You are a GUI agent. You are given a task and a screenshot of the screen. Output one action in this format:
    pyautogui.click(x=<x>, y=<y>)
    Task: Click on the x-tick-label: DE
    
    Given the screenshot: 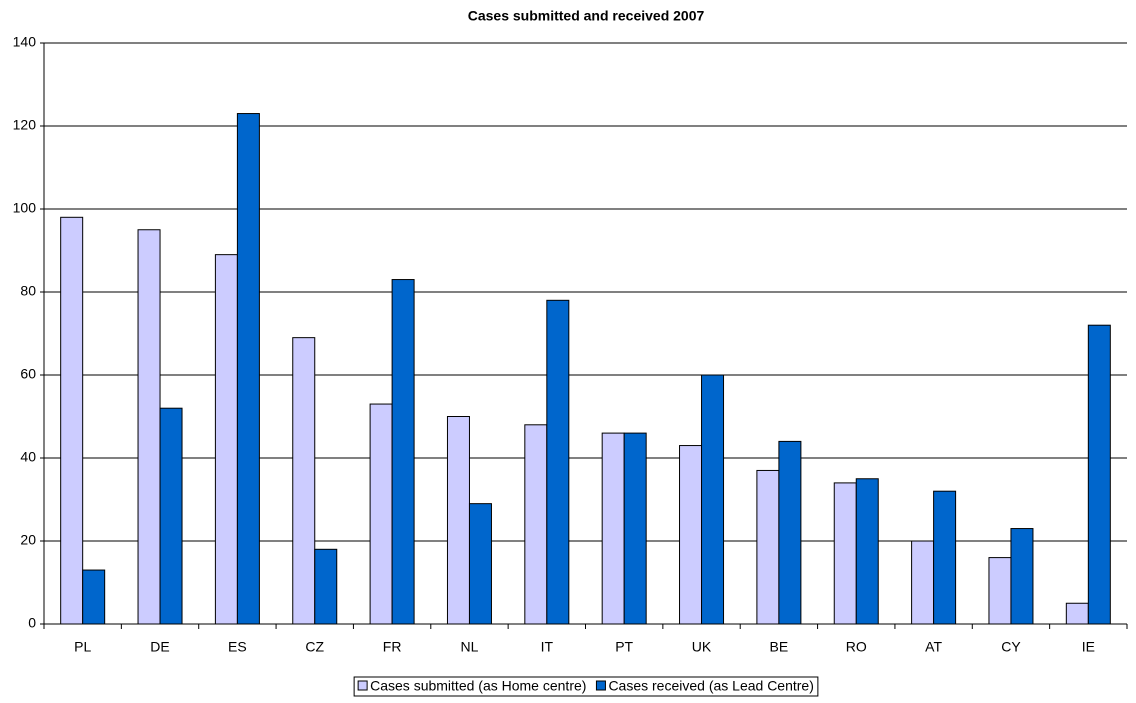 What is the action you would take?
    pyautogui.click(x=159, y=647)
    